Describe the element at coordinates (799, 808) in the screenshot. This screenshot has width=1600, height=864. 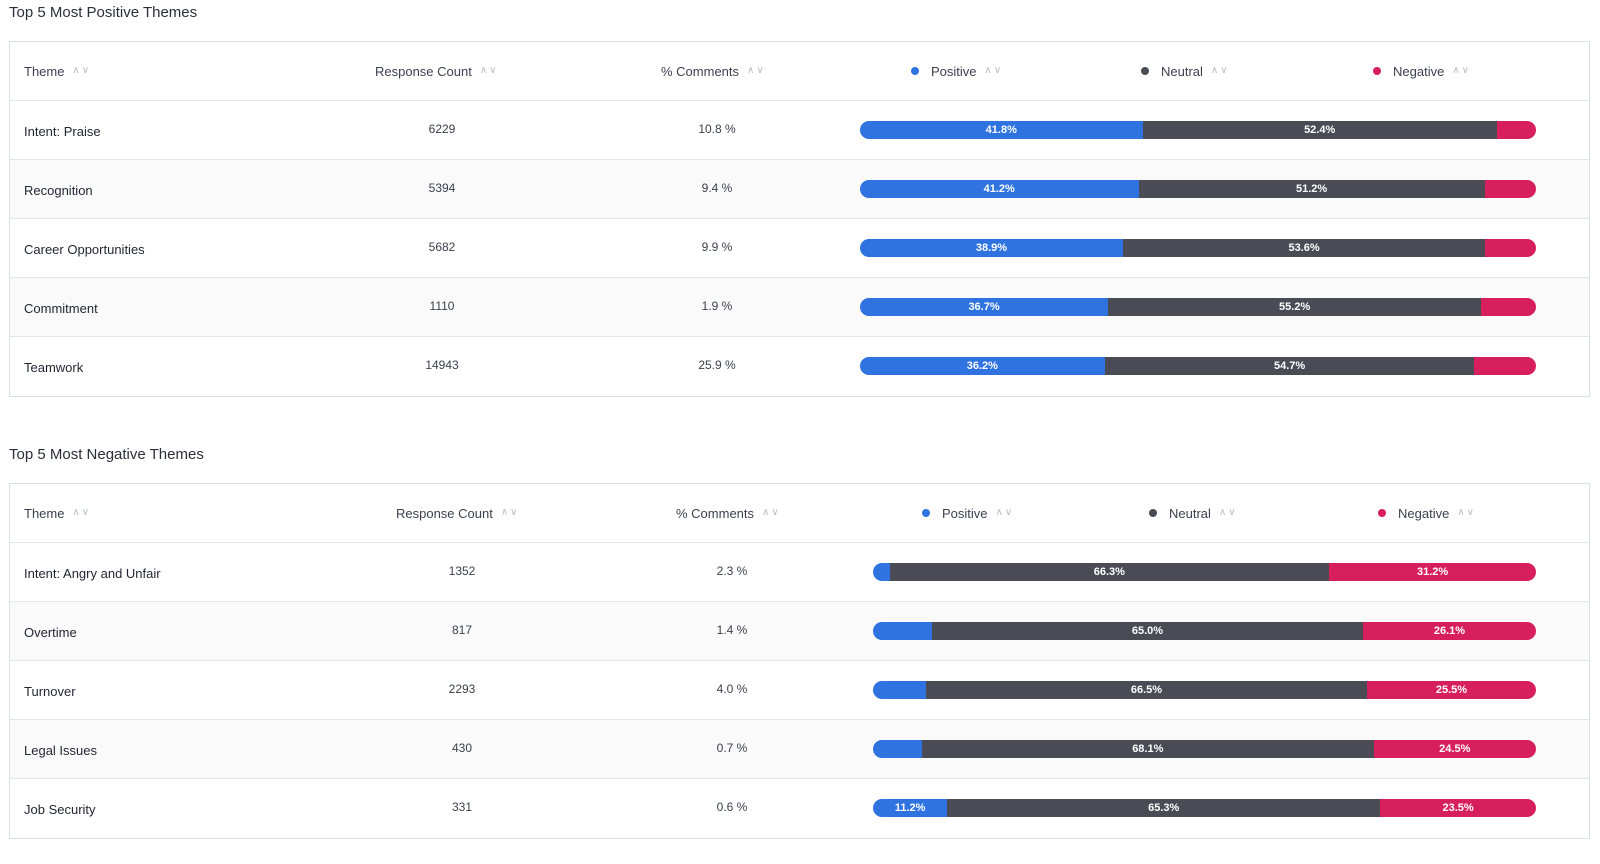
I see `table-row: Job Security 331 0.6 % 11.2% 65.3% 23.5%` at that location.